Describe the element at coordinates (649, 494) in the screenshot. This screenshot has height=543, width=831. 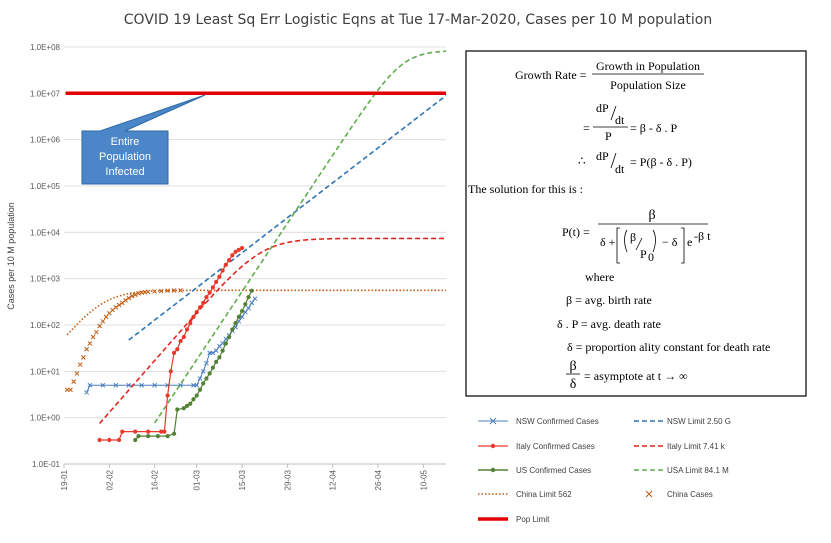
I see `legend-marker-china-cases` at that location.